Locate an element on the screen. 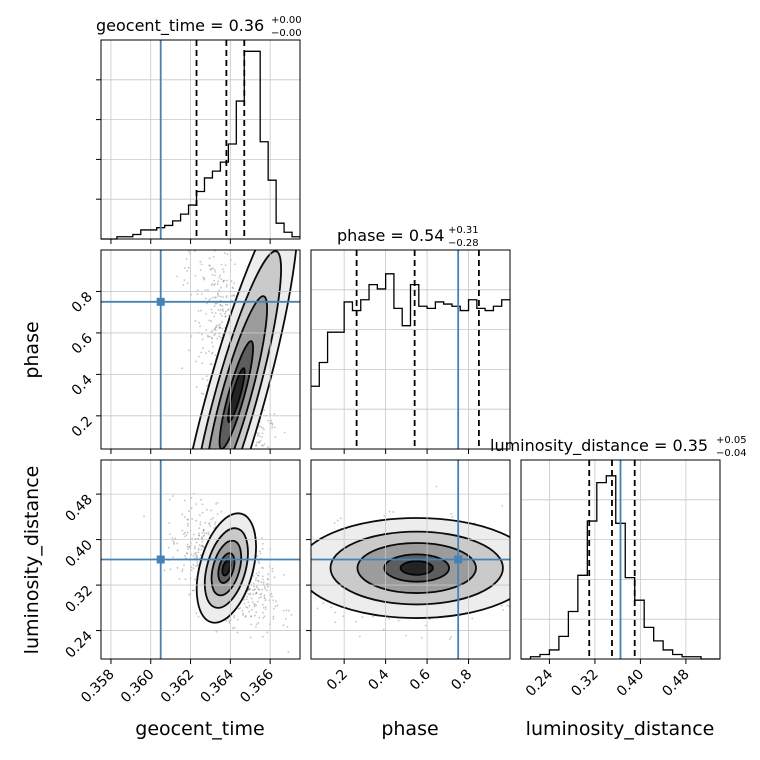 The width and height of the screenshot is (760, 760). histogram-geocent-time is located at coordinates (200, 145).